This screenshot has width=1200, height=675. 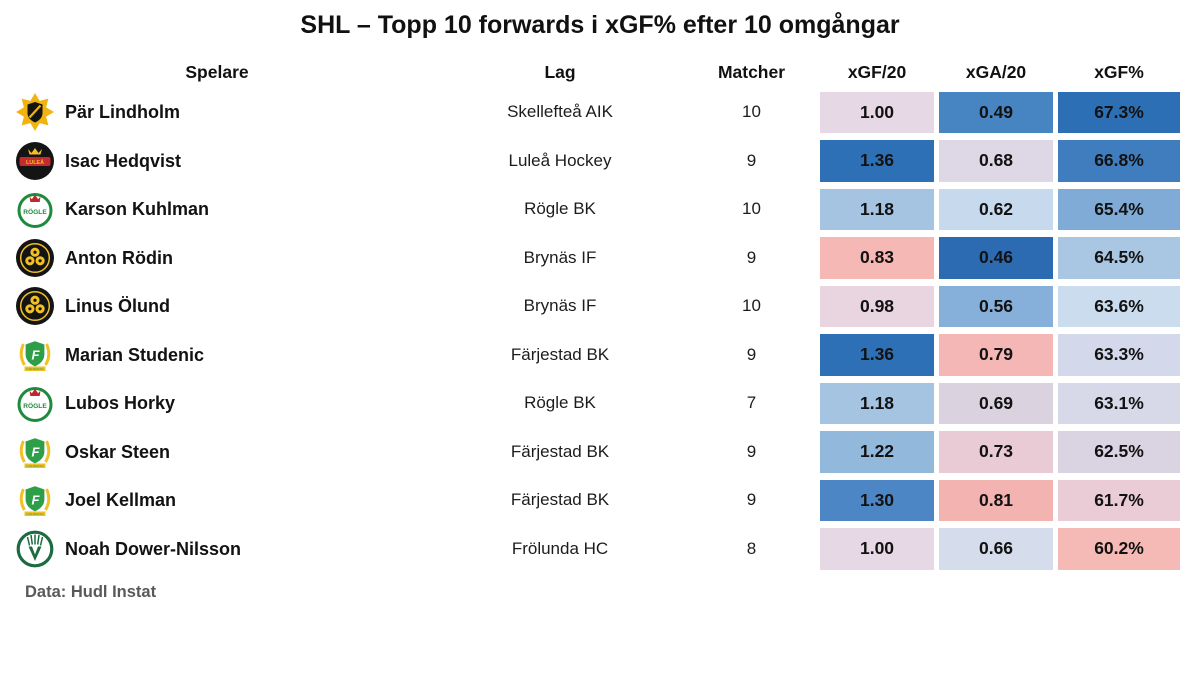 I want to click on team-logo-lulea-hockey-icon: LULEÅ, so click(x=35, y=161).